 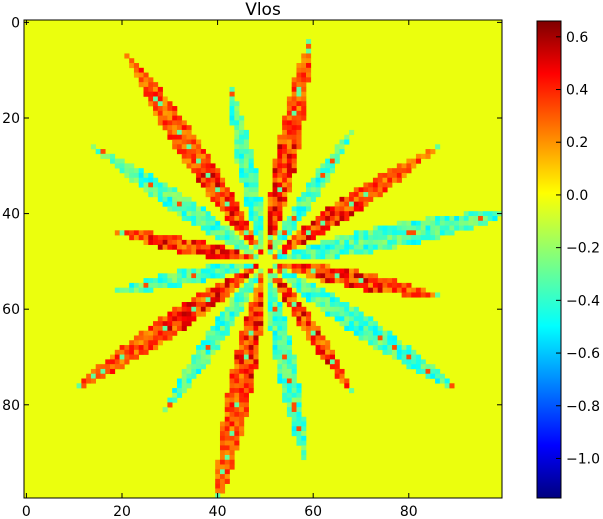 I want to click on colorbar-tick-label: 0.6, so click(x=577, y=38).